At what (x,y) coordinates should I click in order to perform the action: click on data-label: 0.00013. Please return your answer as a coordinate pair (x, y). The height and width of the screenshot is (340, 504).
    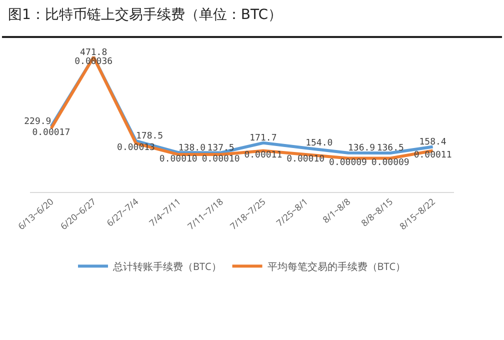
    Looking at the image, I should click on (136, 148).